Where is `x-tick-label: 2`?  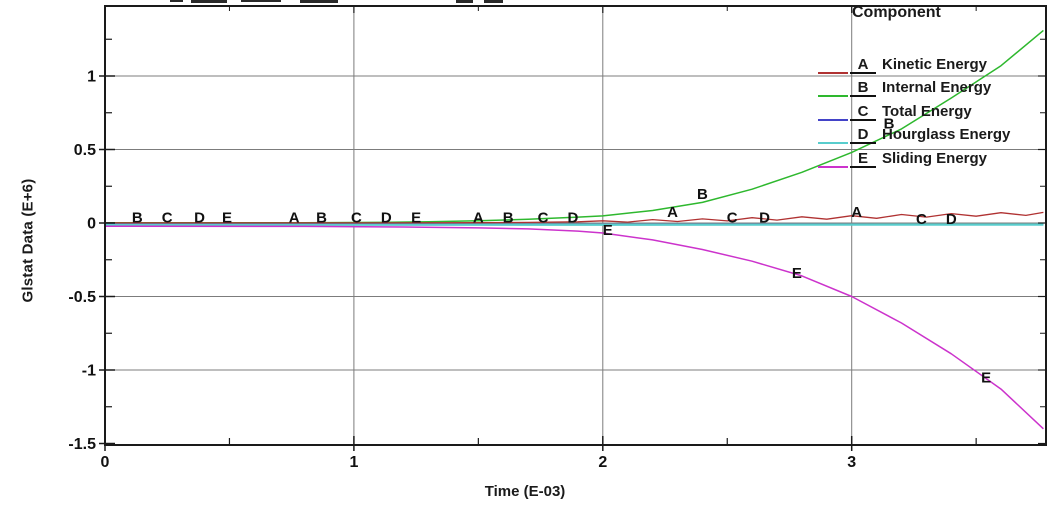 x-tick-label: 2 is located at coordinates (602, 462).